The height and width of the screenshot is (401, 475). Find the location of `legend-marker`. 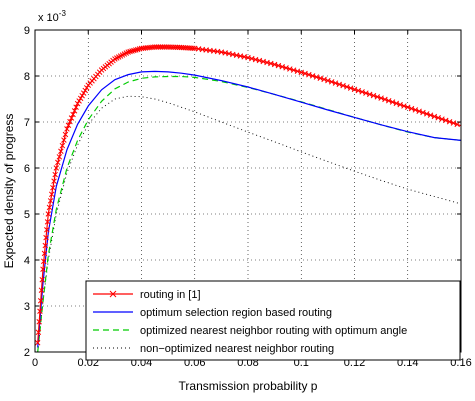

legend-marker is located at coordinates (113, 294).